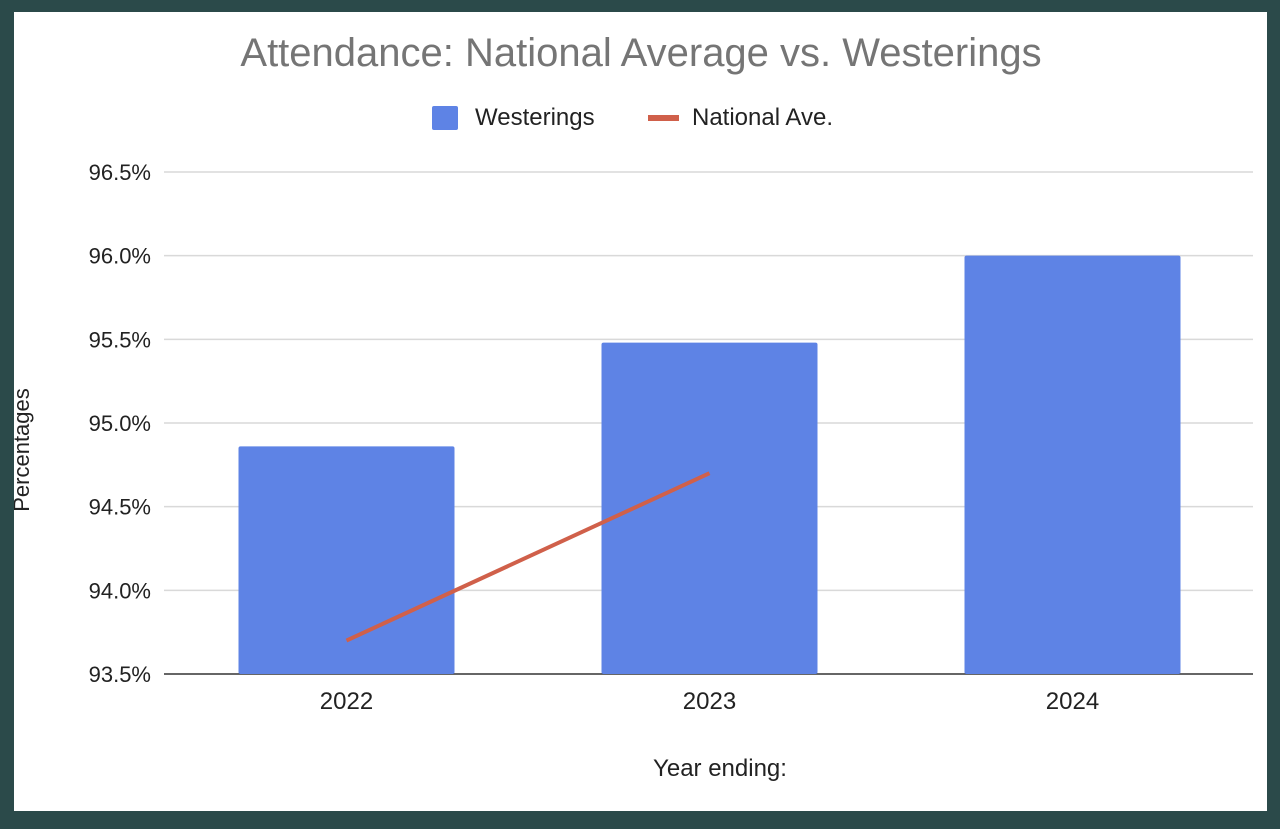 The height and width of the screenshot is (829, 1280). I want to click on legend-swatch-national, so click(663, 118).